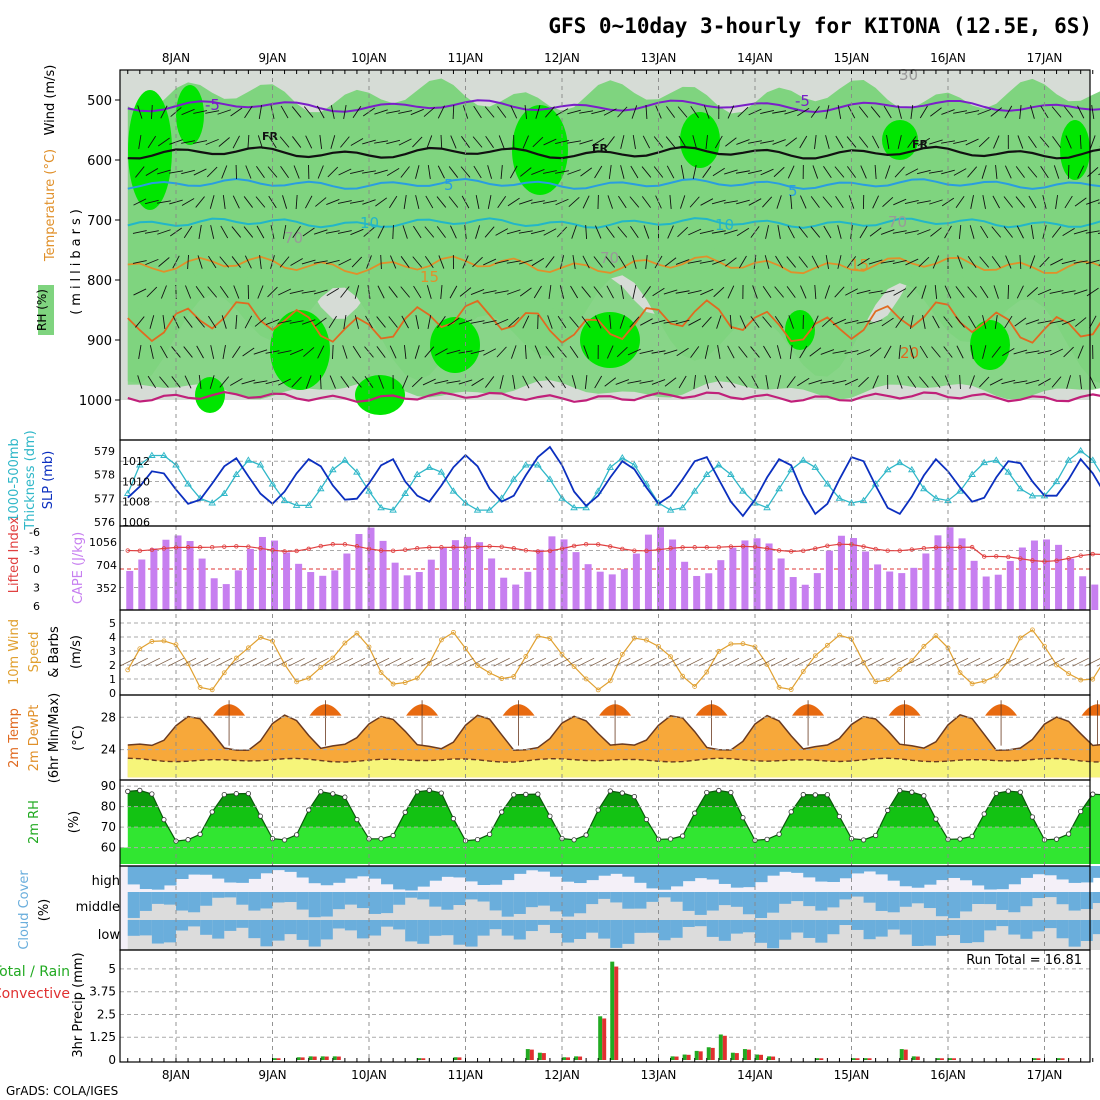 The image size is (1100, 1100). Describe the element at coordinates (99, 101) in the screenshot. I see `pressure-tick-label: 500` at that location.